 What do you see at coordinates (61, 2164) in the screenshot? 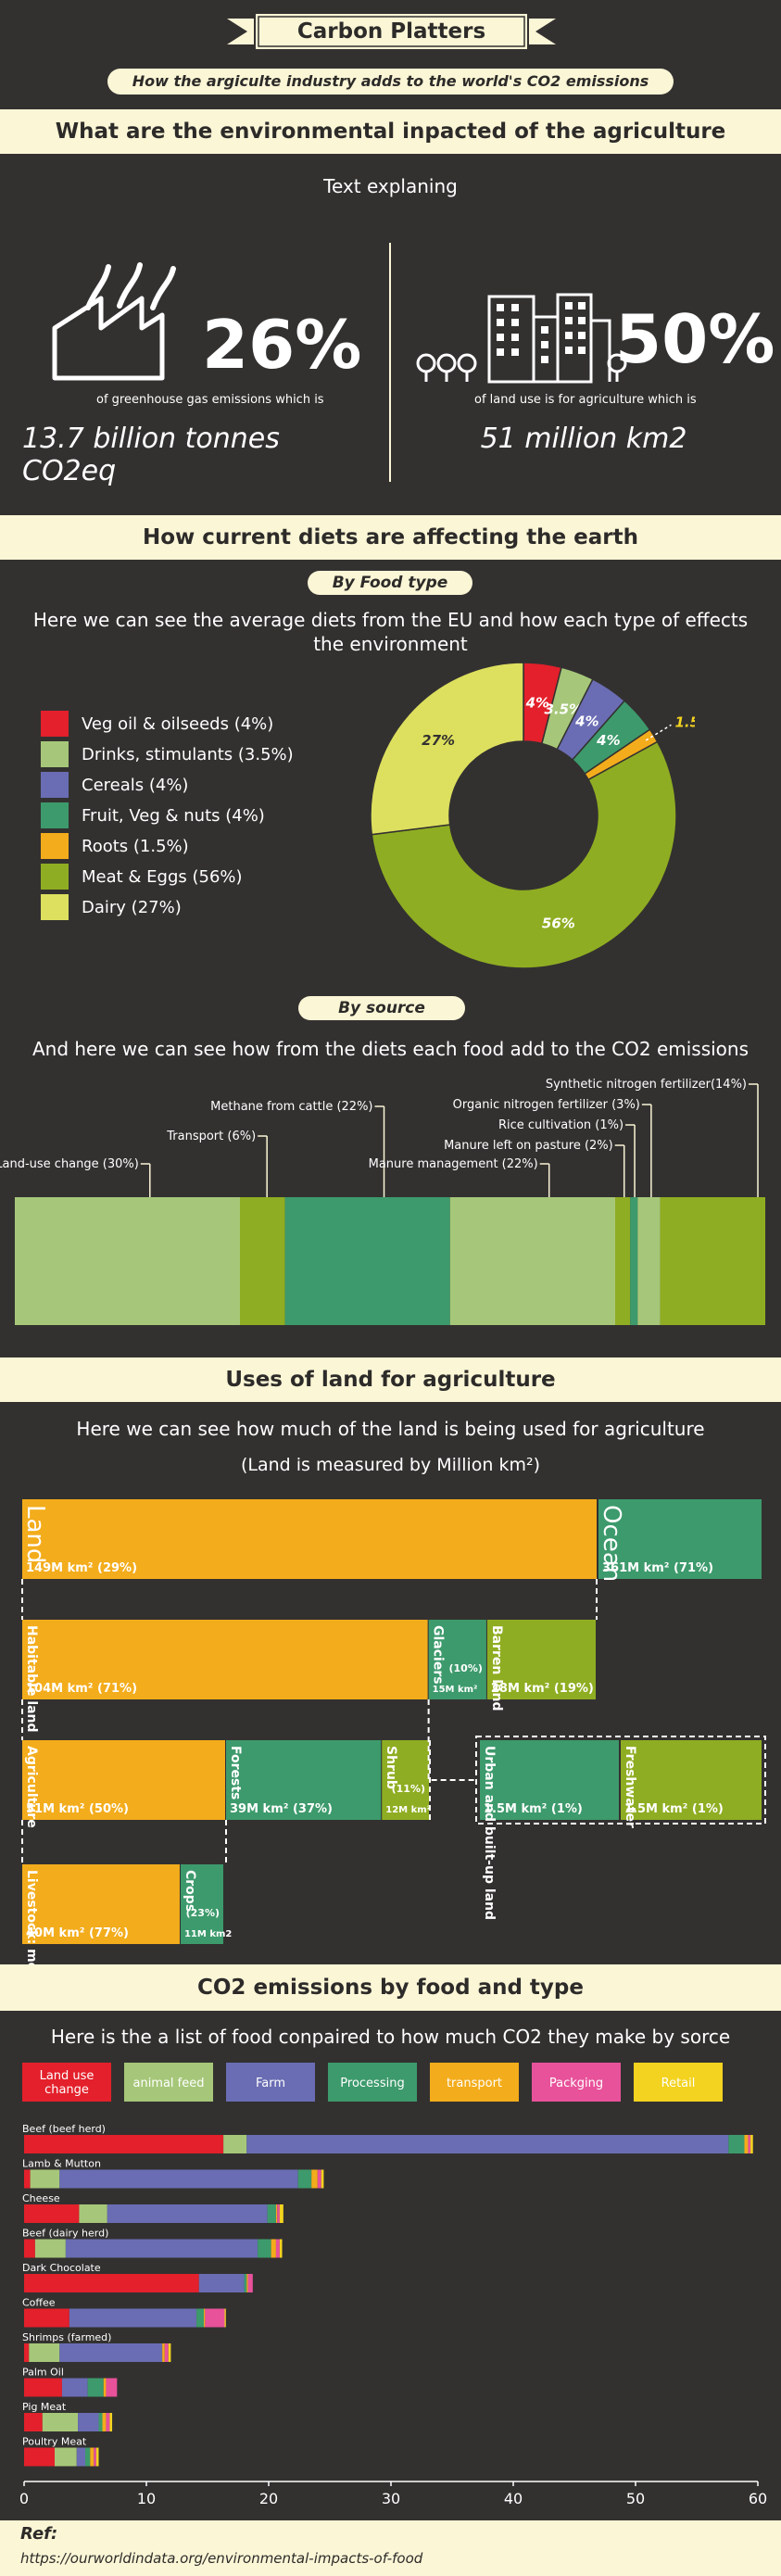
I see `co2-food-label: Lamb & Mutton` at bounding box center [61, 2164].